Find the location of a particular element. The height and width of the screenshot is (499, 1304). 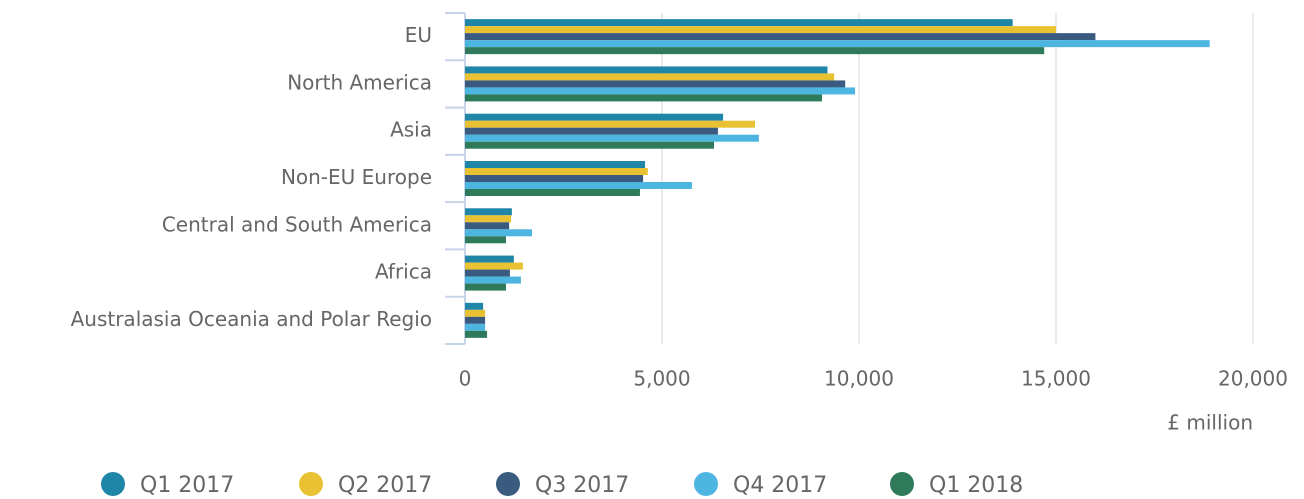

x-tick-label: 20,000 is located at coordinates (1253, 379).